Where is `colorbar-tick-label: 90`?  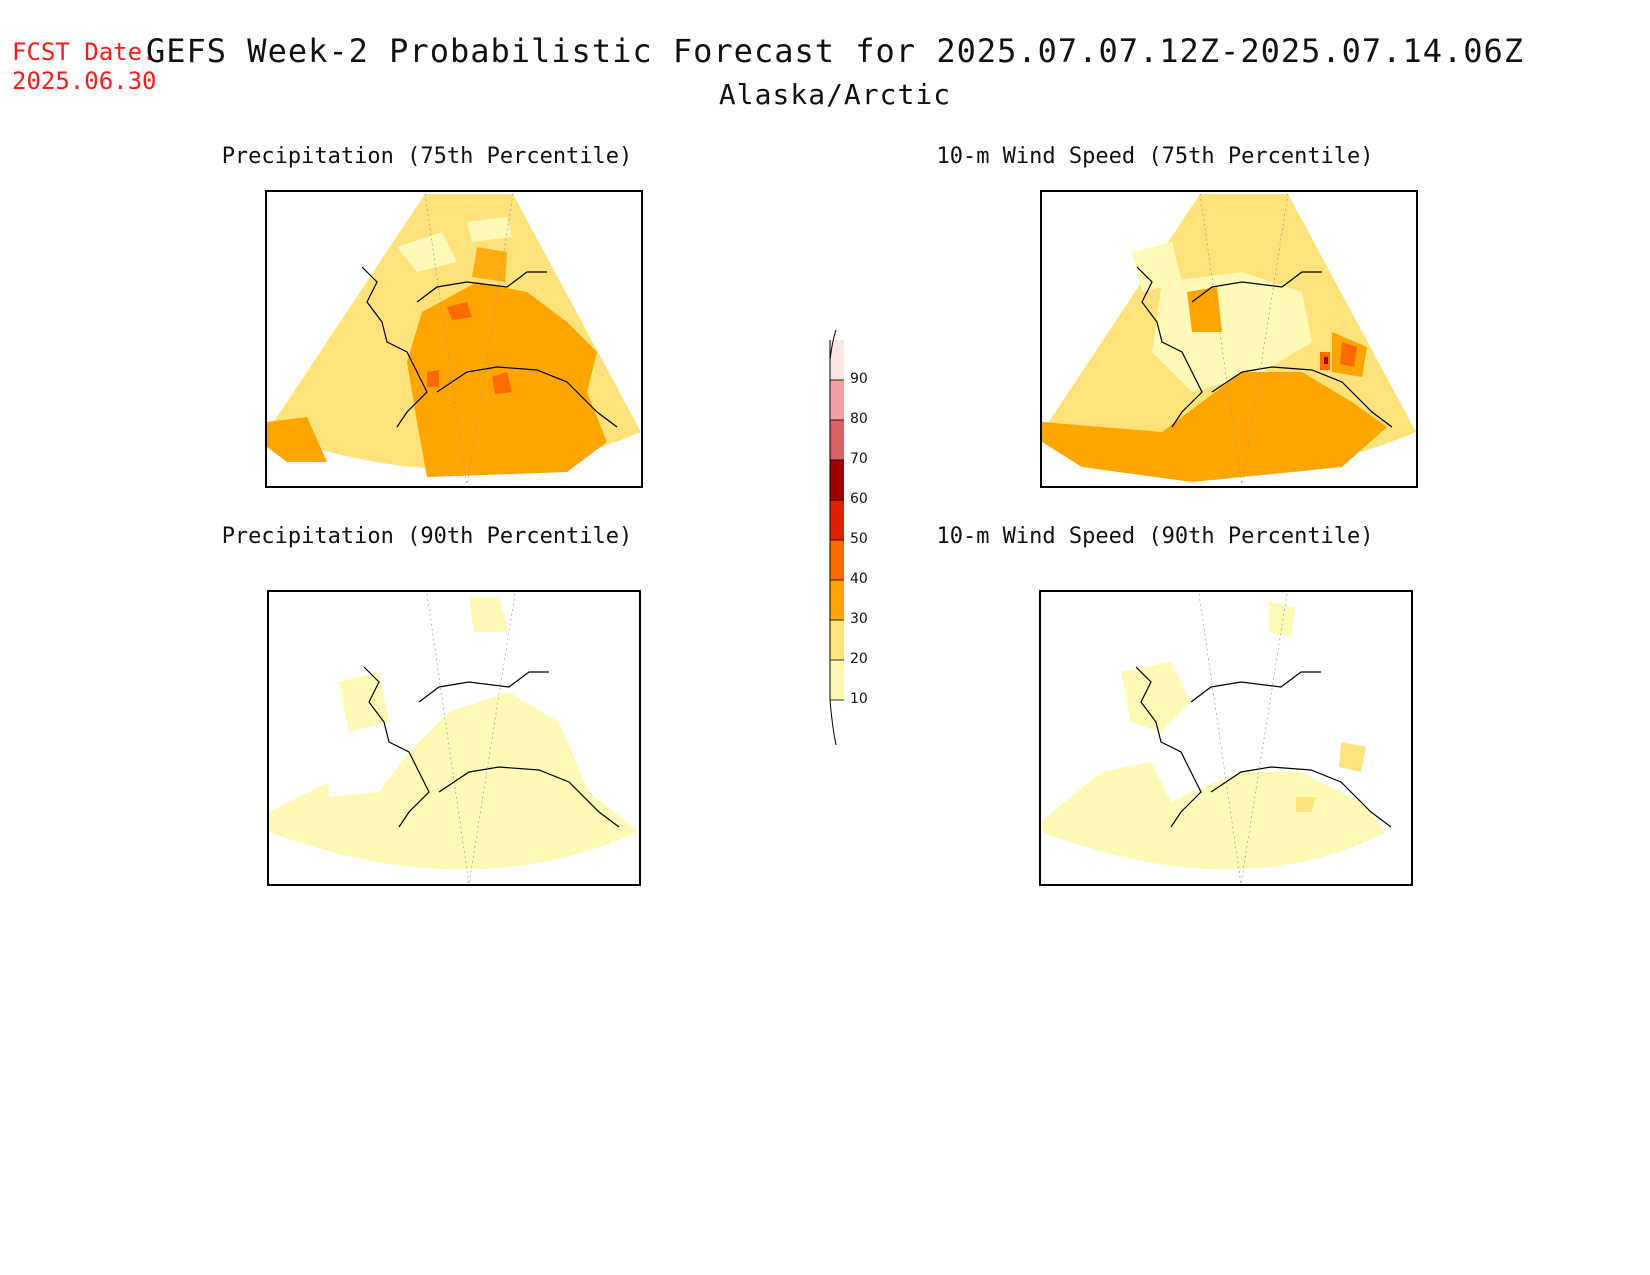 colorbar-tick-label: 90 is located at coordinates (859, 379).